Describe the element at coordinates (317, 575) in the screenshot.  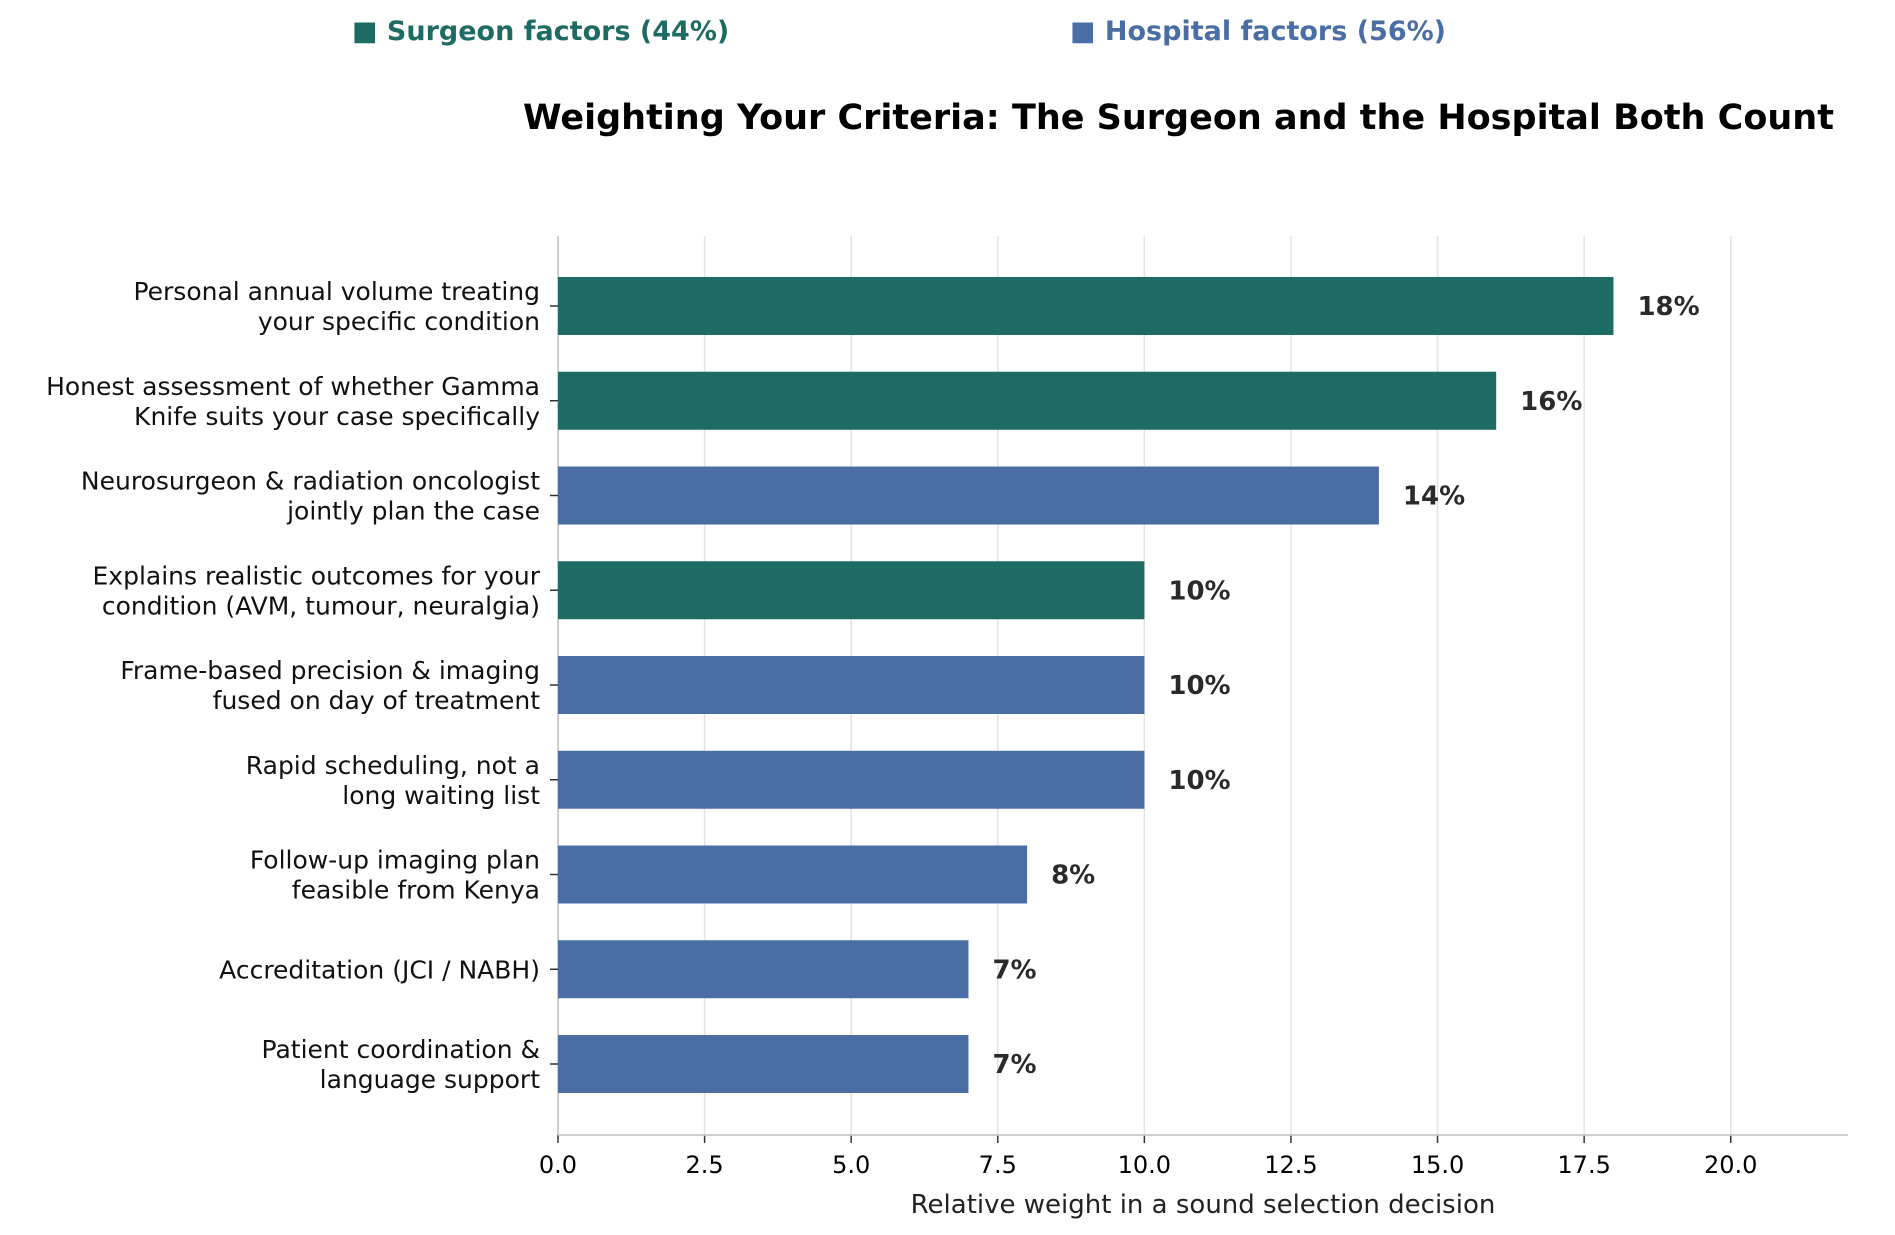
I see `y-tick-label: Explains realistic outcomes for your` at that location.